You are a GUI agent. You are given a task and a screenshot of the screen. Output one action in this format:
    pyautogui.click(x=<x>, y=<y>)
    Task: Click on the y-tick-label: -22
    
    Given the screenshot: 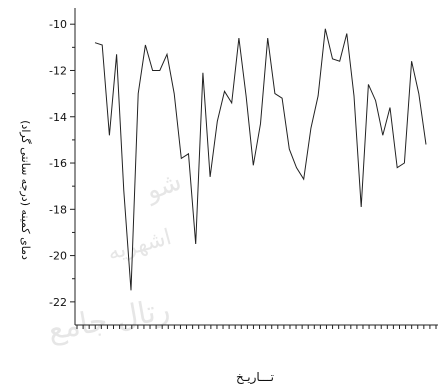 What is the action you would take?
    pyautogui.click(x=58, y=302)
    